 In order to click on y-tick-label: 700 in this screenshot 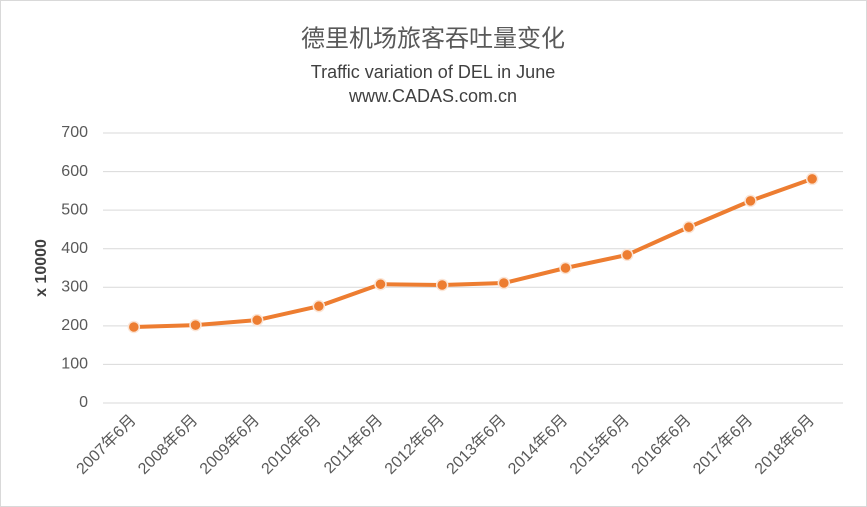, I will do `click(74, 132)`.